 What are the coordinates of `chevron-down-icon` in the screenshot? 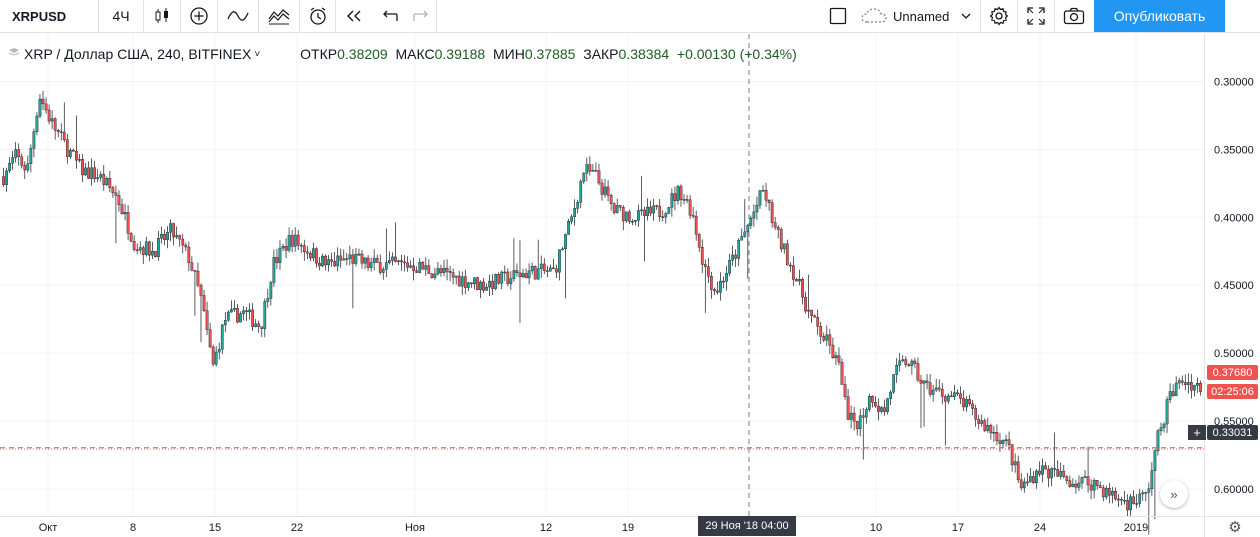 It's located at (966, 16).